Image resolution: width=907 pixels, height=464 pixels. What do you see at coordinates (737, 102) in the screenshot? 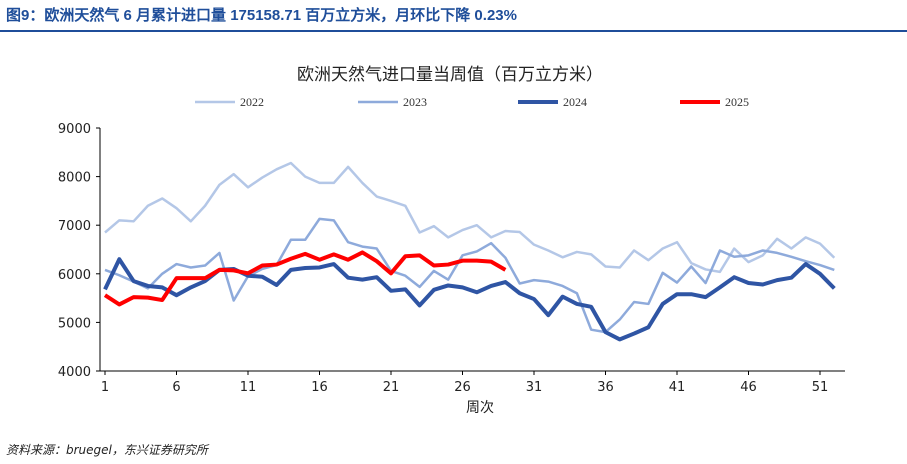
I see `legend-label-2025: 2025` at bounding box center [737, 102].